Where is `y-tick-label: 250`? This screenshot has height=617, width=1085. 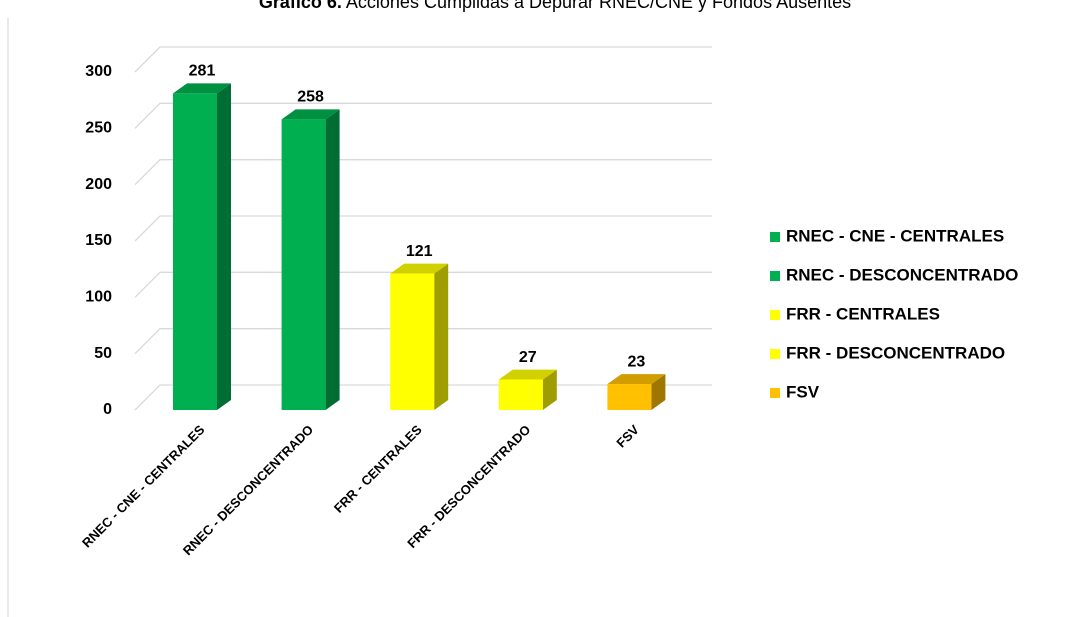
y-tick-label: 250 is located at coordinates (98, 128).